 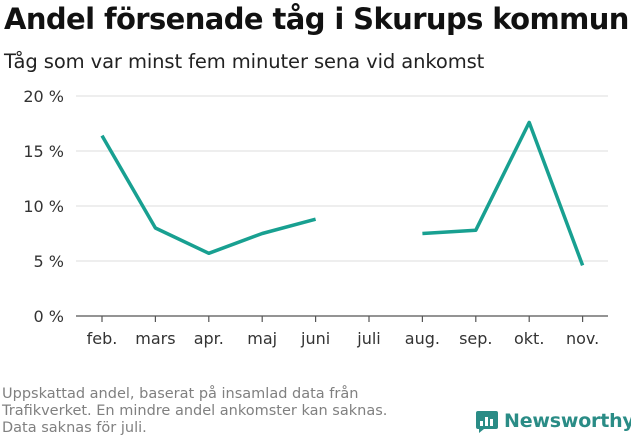 I want to click on x-tick-label: juni, so click(x=315, y=338).